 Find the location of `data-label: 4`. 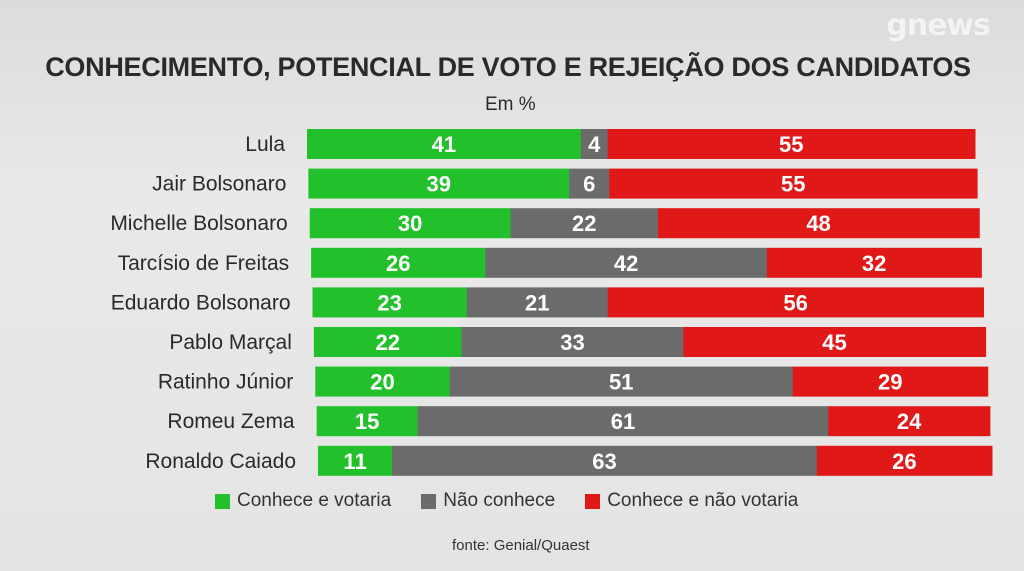

data-label: 4 is located at coordinates (594, 144).